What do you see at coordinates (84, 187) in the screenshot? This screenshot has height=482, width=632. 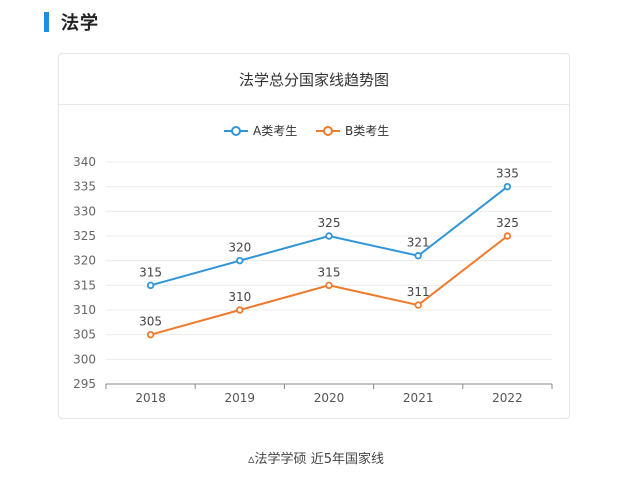 I see `y-tick-label: 335` at bounding box center [84, 187].